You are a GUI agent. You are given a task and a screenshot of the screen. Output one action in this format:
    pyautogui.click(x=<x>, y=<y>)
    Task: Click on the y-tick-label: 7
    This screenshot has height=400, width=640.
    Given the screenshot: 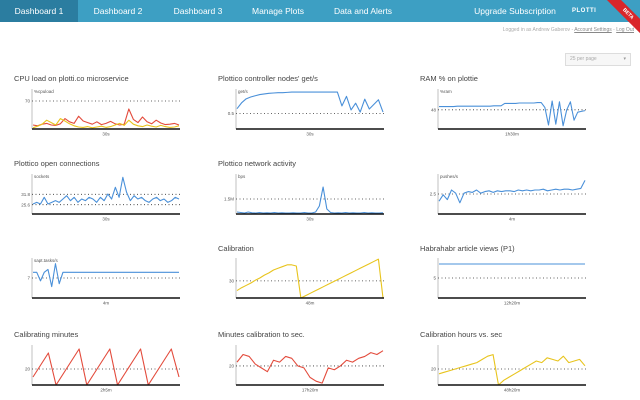 What is the action you would take?
    pyautogui.click(x=28, y=278)
    